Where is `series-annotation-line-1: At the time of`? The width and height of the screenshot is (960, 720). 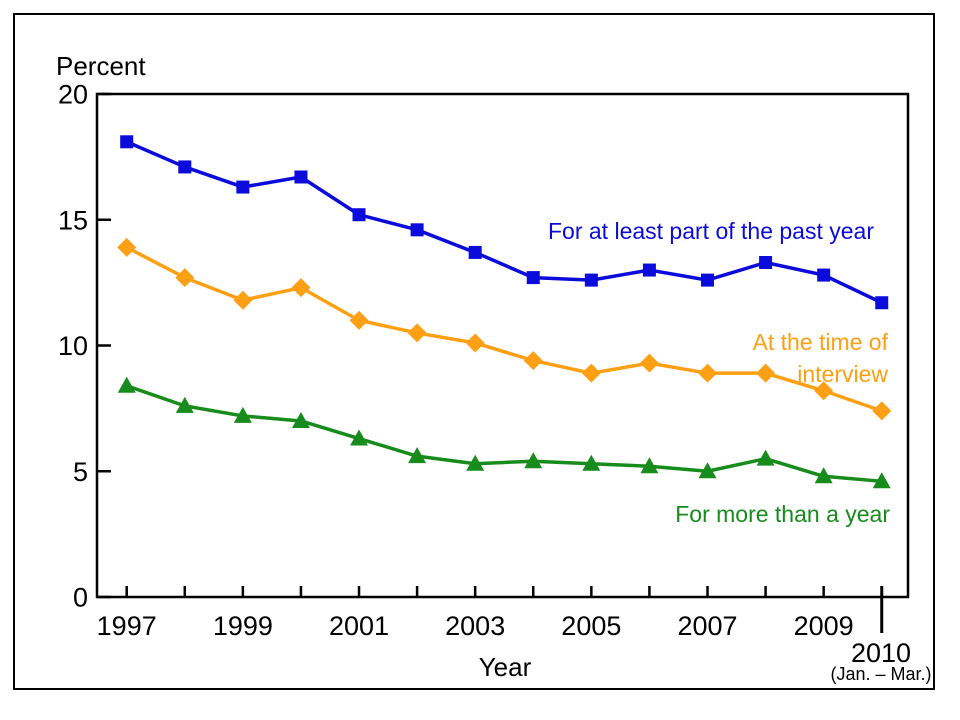 series-annotation-line-1: At the time of is located at coordinates (820, 342).